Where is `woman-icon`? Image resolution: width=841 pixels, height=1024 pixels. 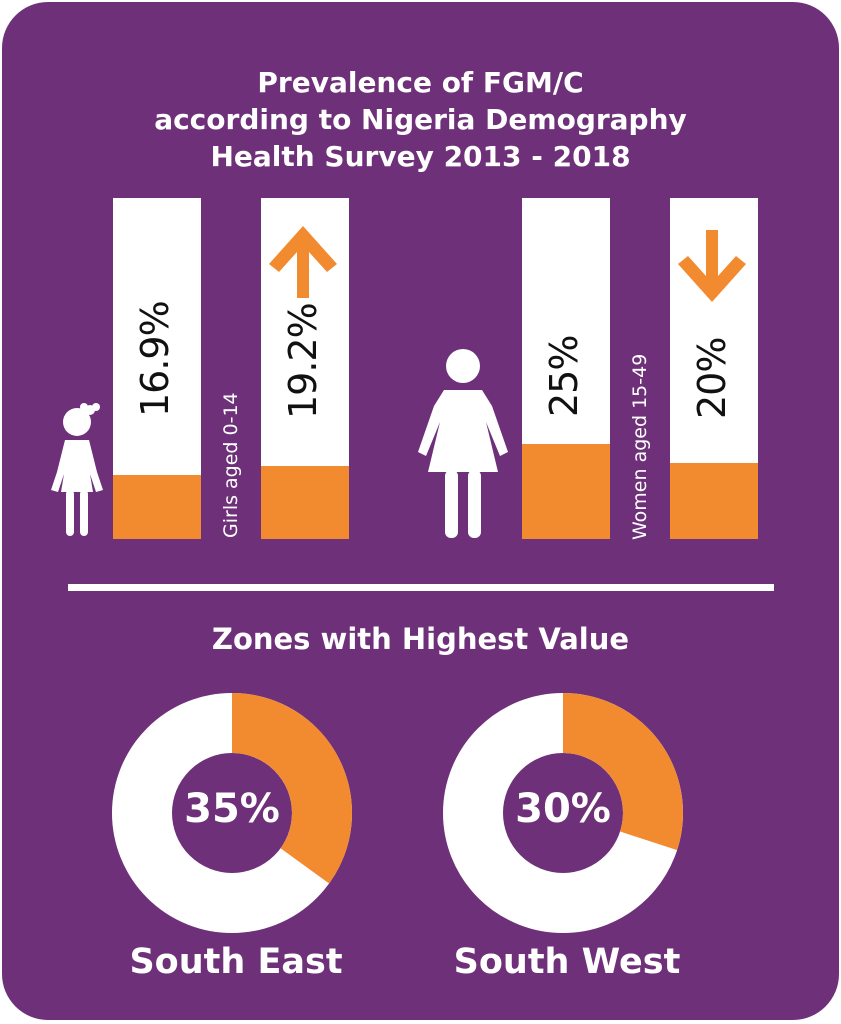 woman-icon is located at coordinates (463, 443).